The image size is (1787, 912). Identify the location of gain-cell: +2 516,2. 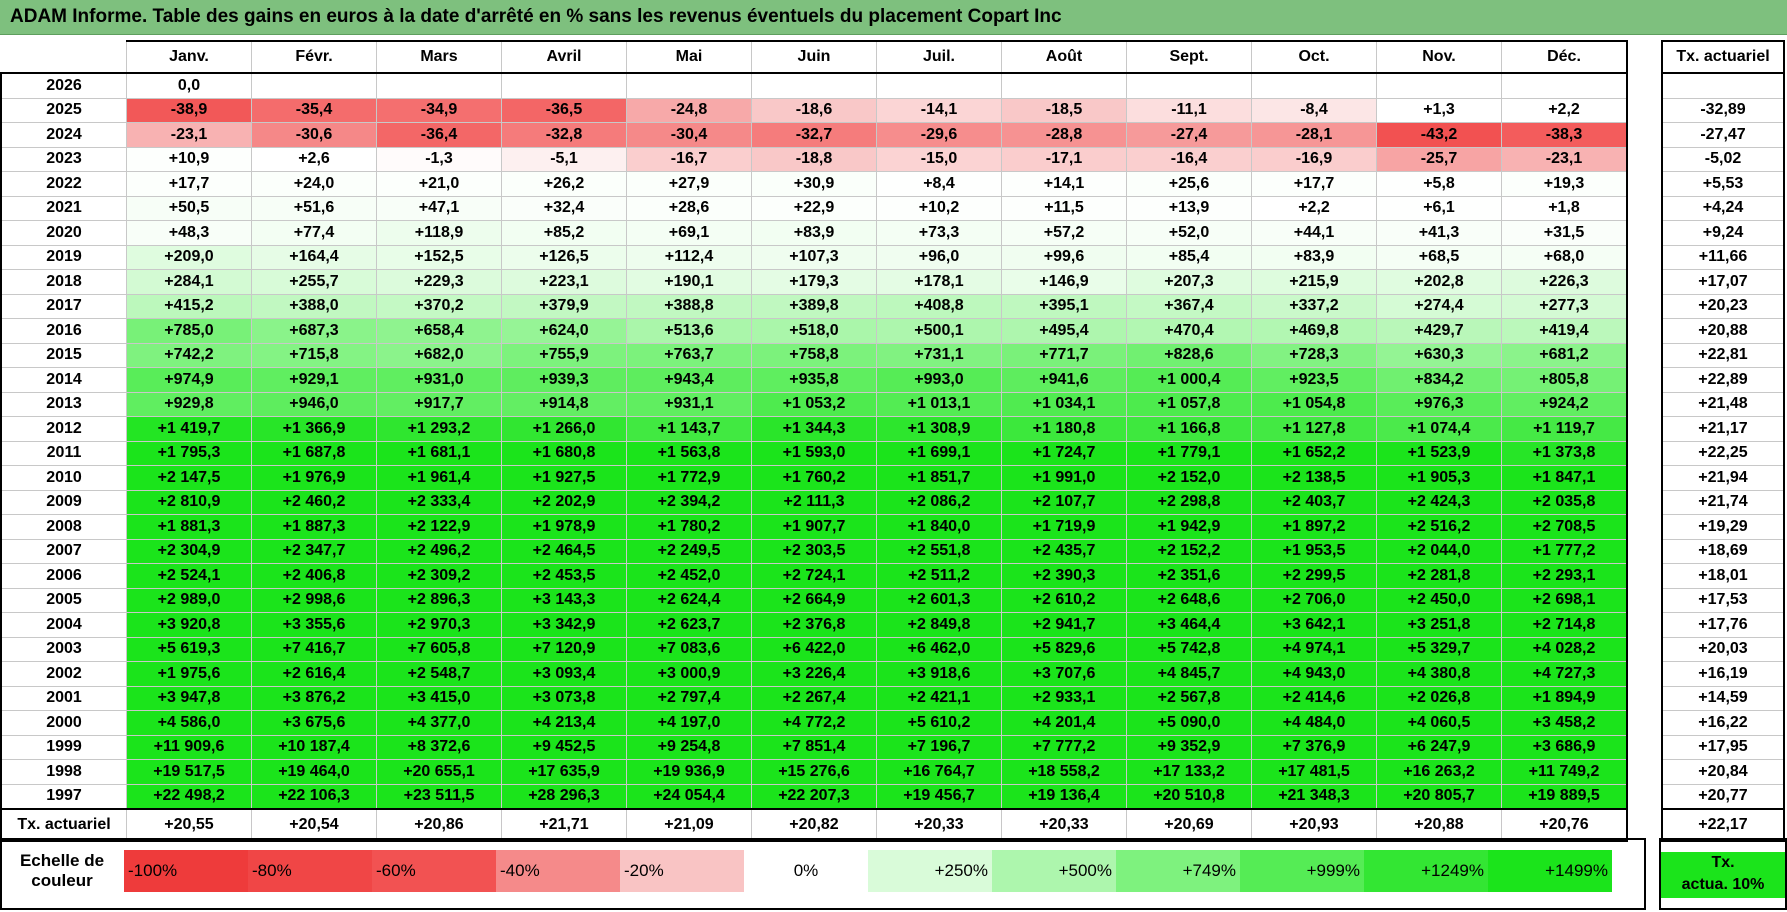
(1439, 527).